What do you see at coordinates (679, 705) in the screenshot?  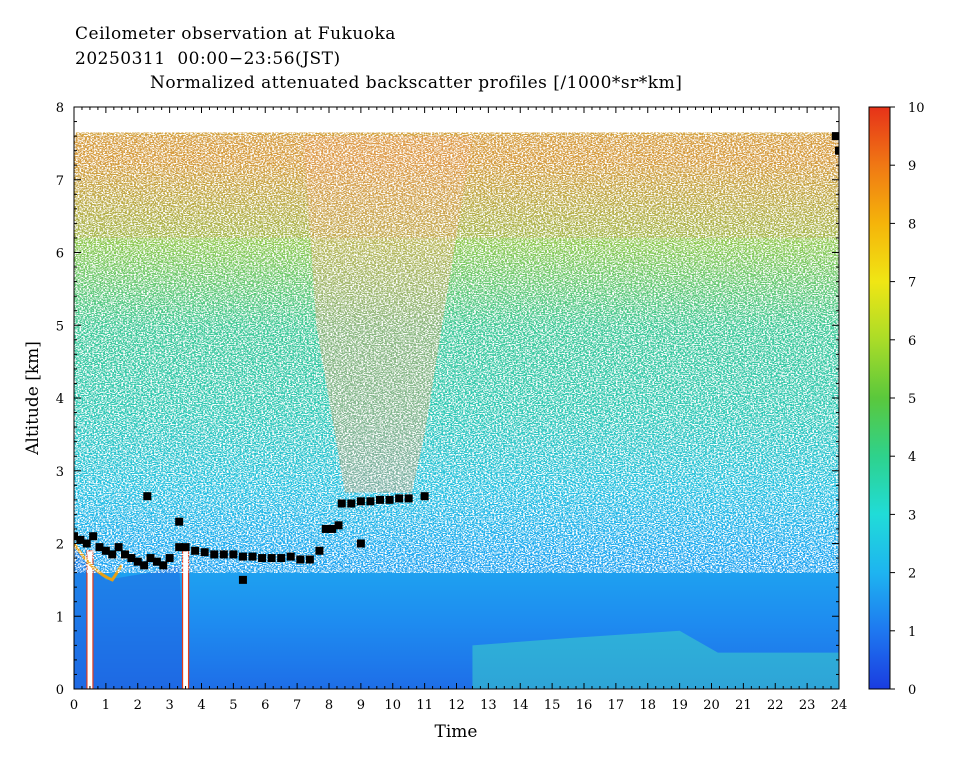 I see `x-tick-label: 19` at bounding box center [679, 705].